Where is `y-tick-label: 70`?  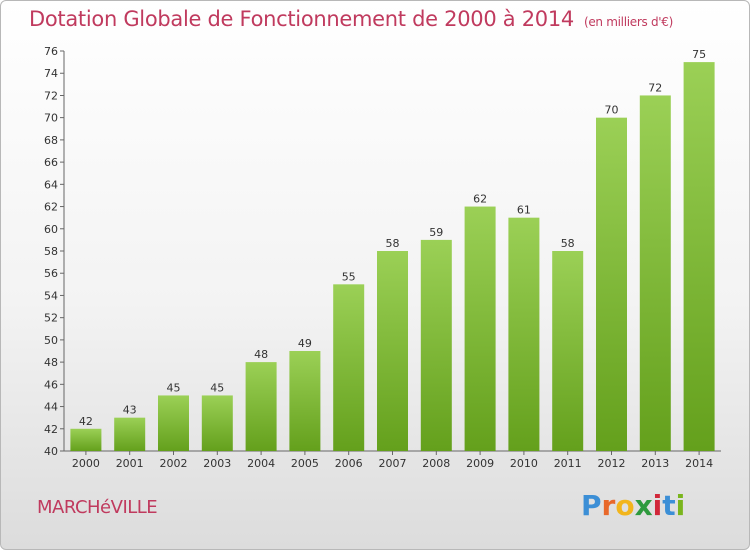 y-tick-label: 70 is located at coordinates (51, 118).